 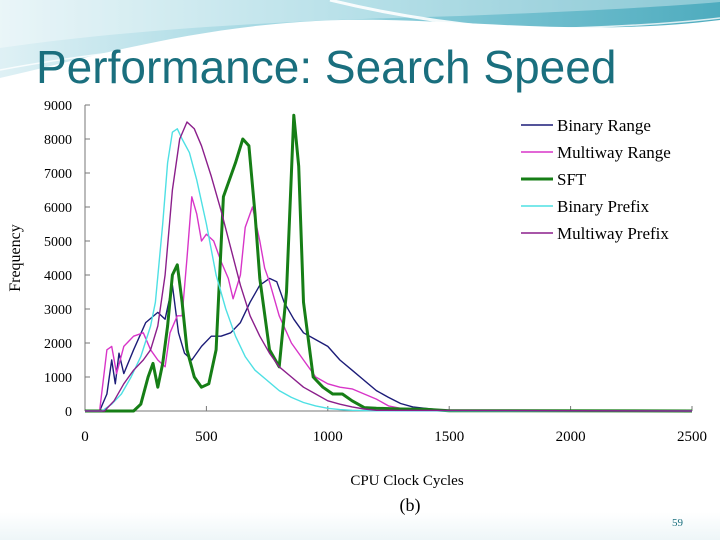 What do you see at coordinates (68, 412) in the screenshot?
I see `y-tick-label: 0` at bounding box center [68, 412].